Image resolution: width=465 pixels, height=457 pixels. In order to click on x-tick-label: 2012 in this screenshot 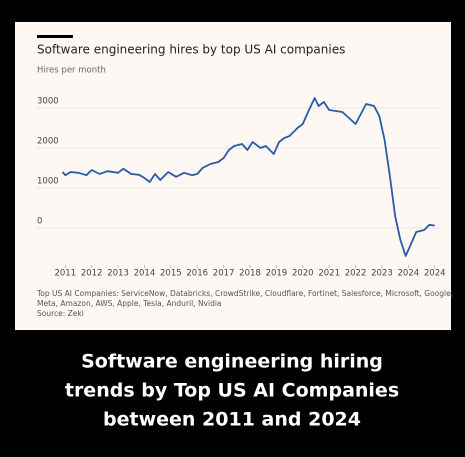, I will do `click(92, 274)`.